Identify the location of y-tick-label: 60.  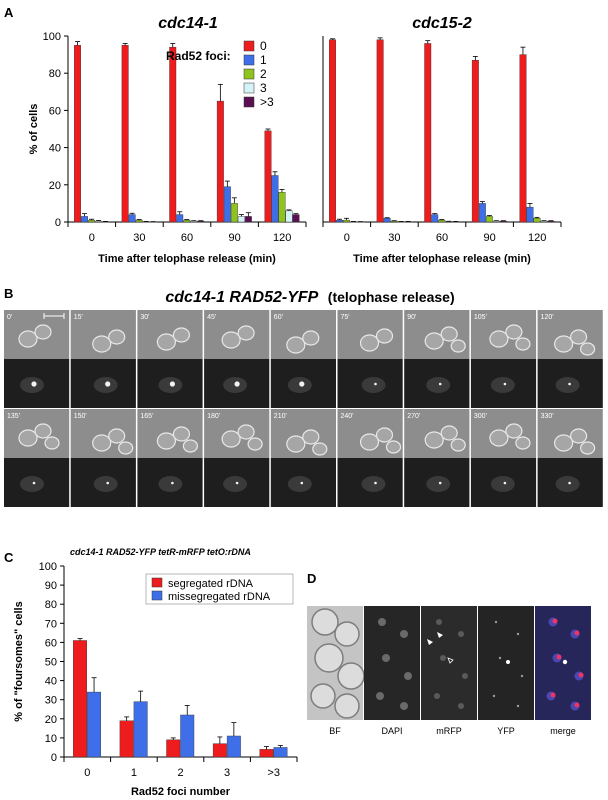
(55, 111).